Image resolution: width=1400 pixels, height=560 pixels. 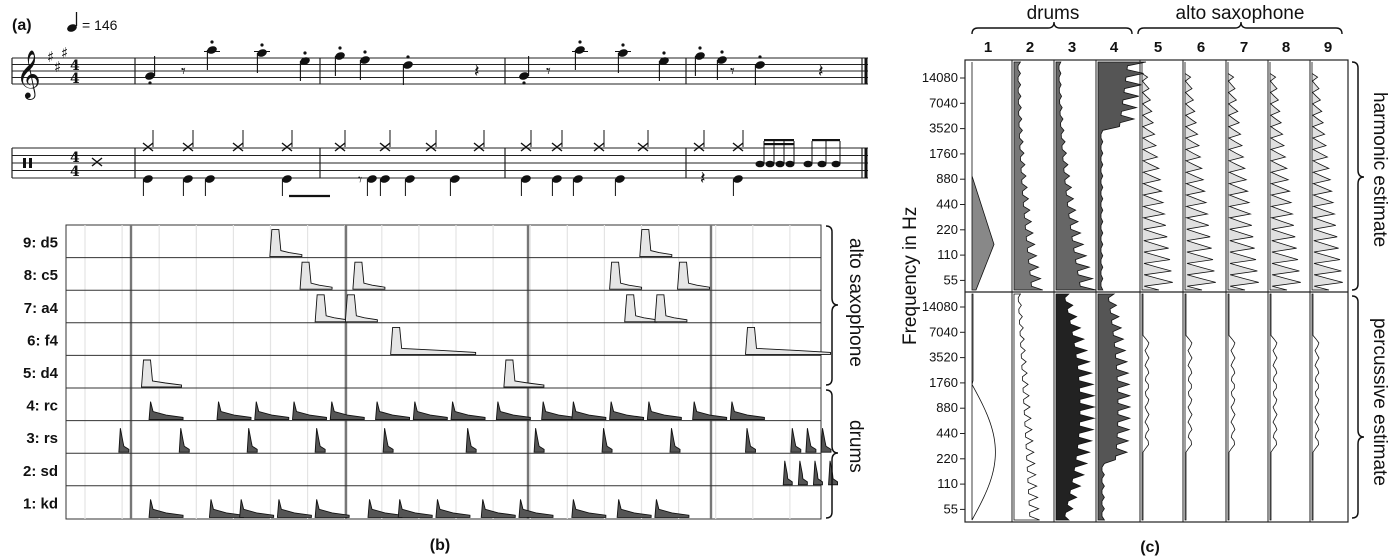 What do you see at coordinates (1240, 28) in the screenshot?
I see `c-alto-brace` at bounding box center [1240, 28].